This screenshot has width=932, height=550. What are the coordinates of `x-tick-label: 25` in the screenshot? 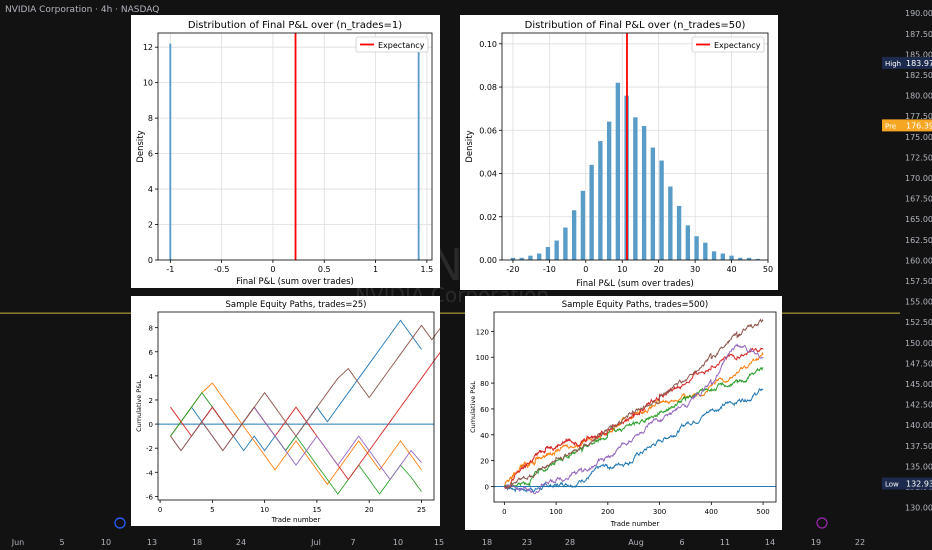 It's located at (421, 510).